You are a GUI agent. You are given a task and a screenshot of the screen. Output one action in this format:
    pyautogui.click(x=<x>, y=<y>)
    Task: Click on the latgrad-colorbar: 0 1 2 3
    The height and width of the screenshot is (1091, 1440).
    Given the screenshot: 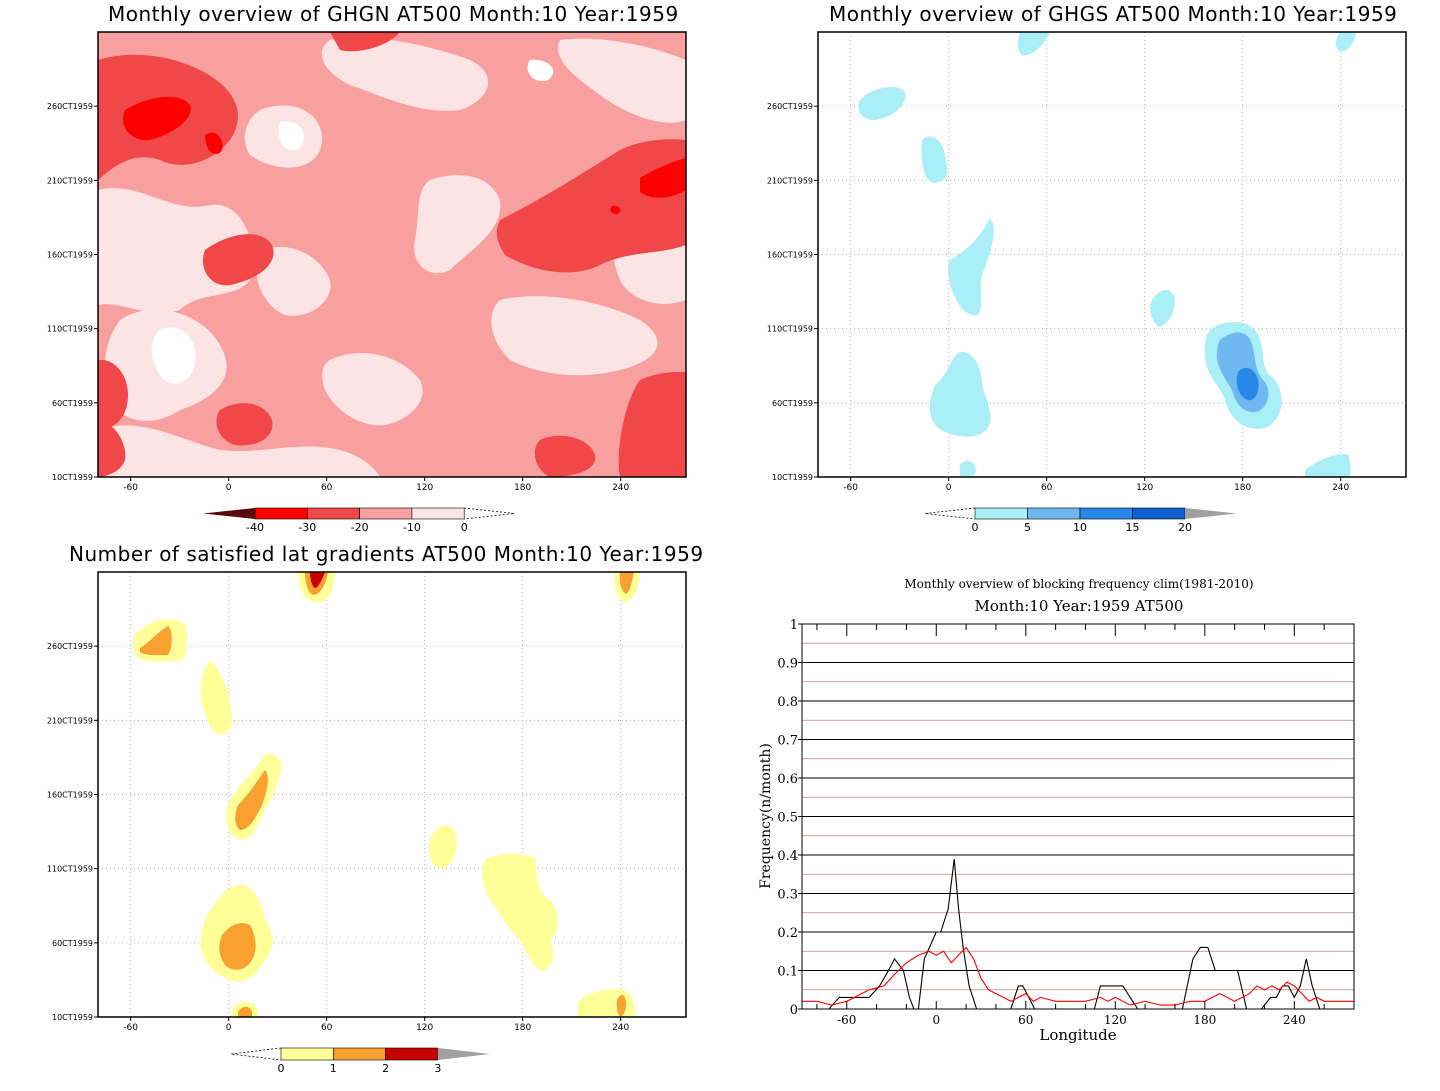 What is the action you would take?
    pyautogui.click(x=360, y=1061)
    